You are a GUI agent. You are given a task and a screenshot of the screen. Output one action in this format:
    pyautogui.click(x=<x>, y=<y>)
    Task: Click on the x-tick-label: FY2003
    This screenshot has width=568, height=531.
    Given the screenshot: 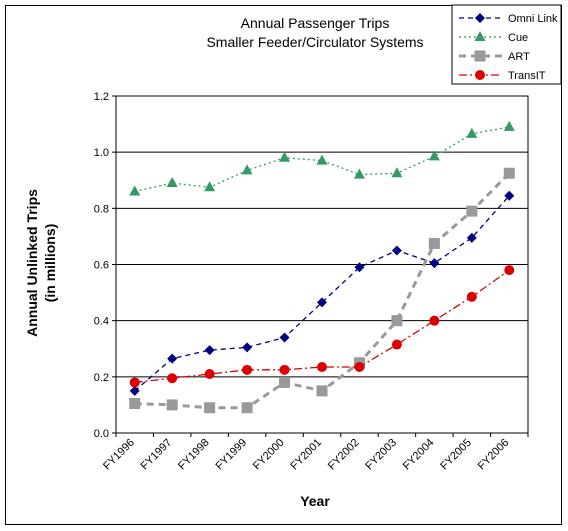 What is the action you would take?
    pyautogui.click(x=381, y=455)
    